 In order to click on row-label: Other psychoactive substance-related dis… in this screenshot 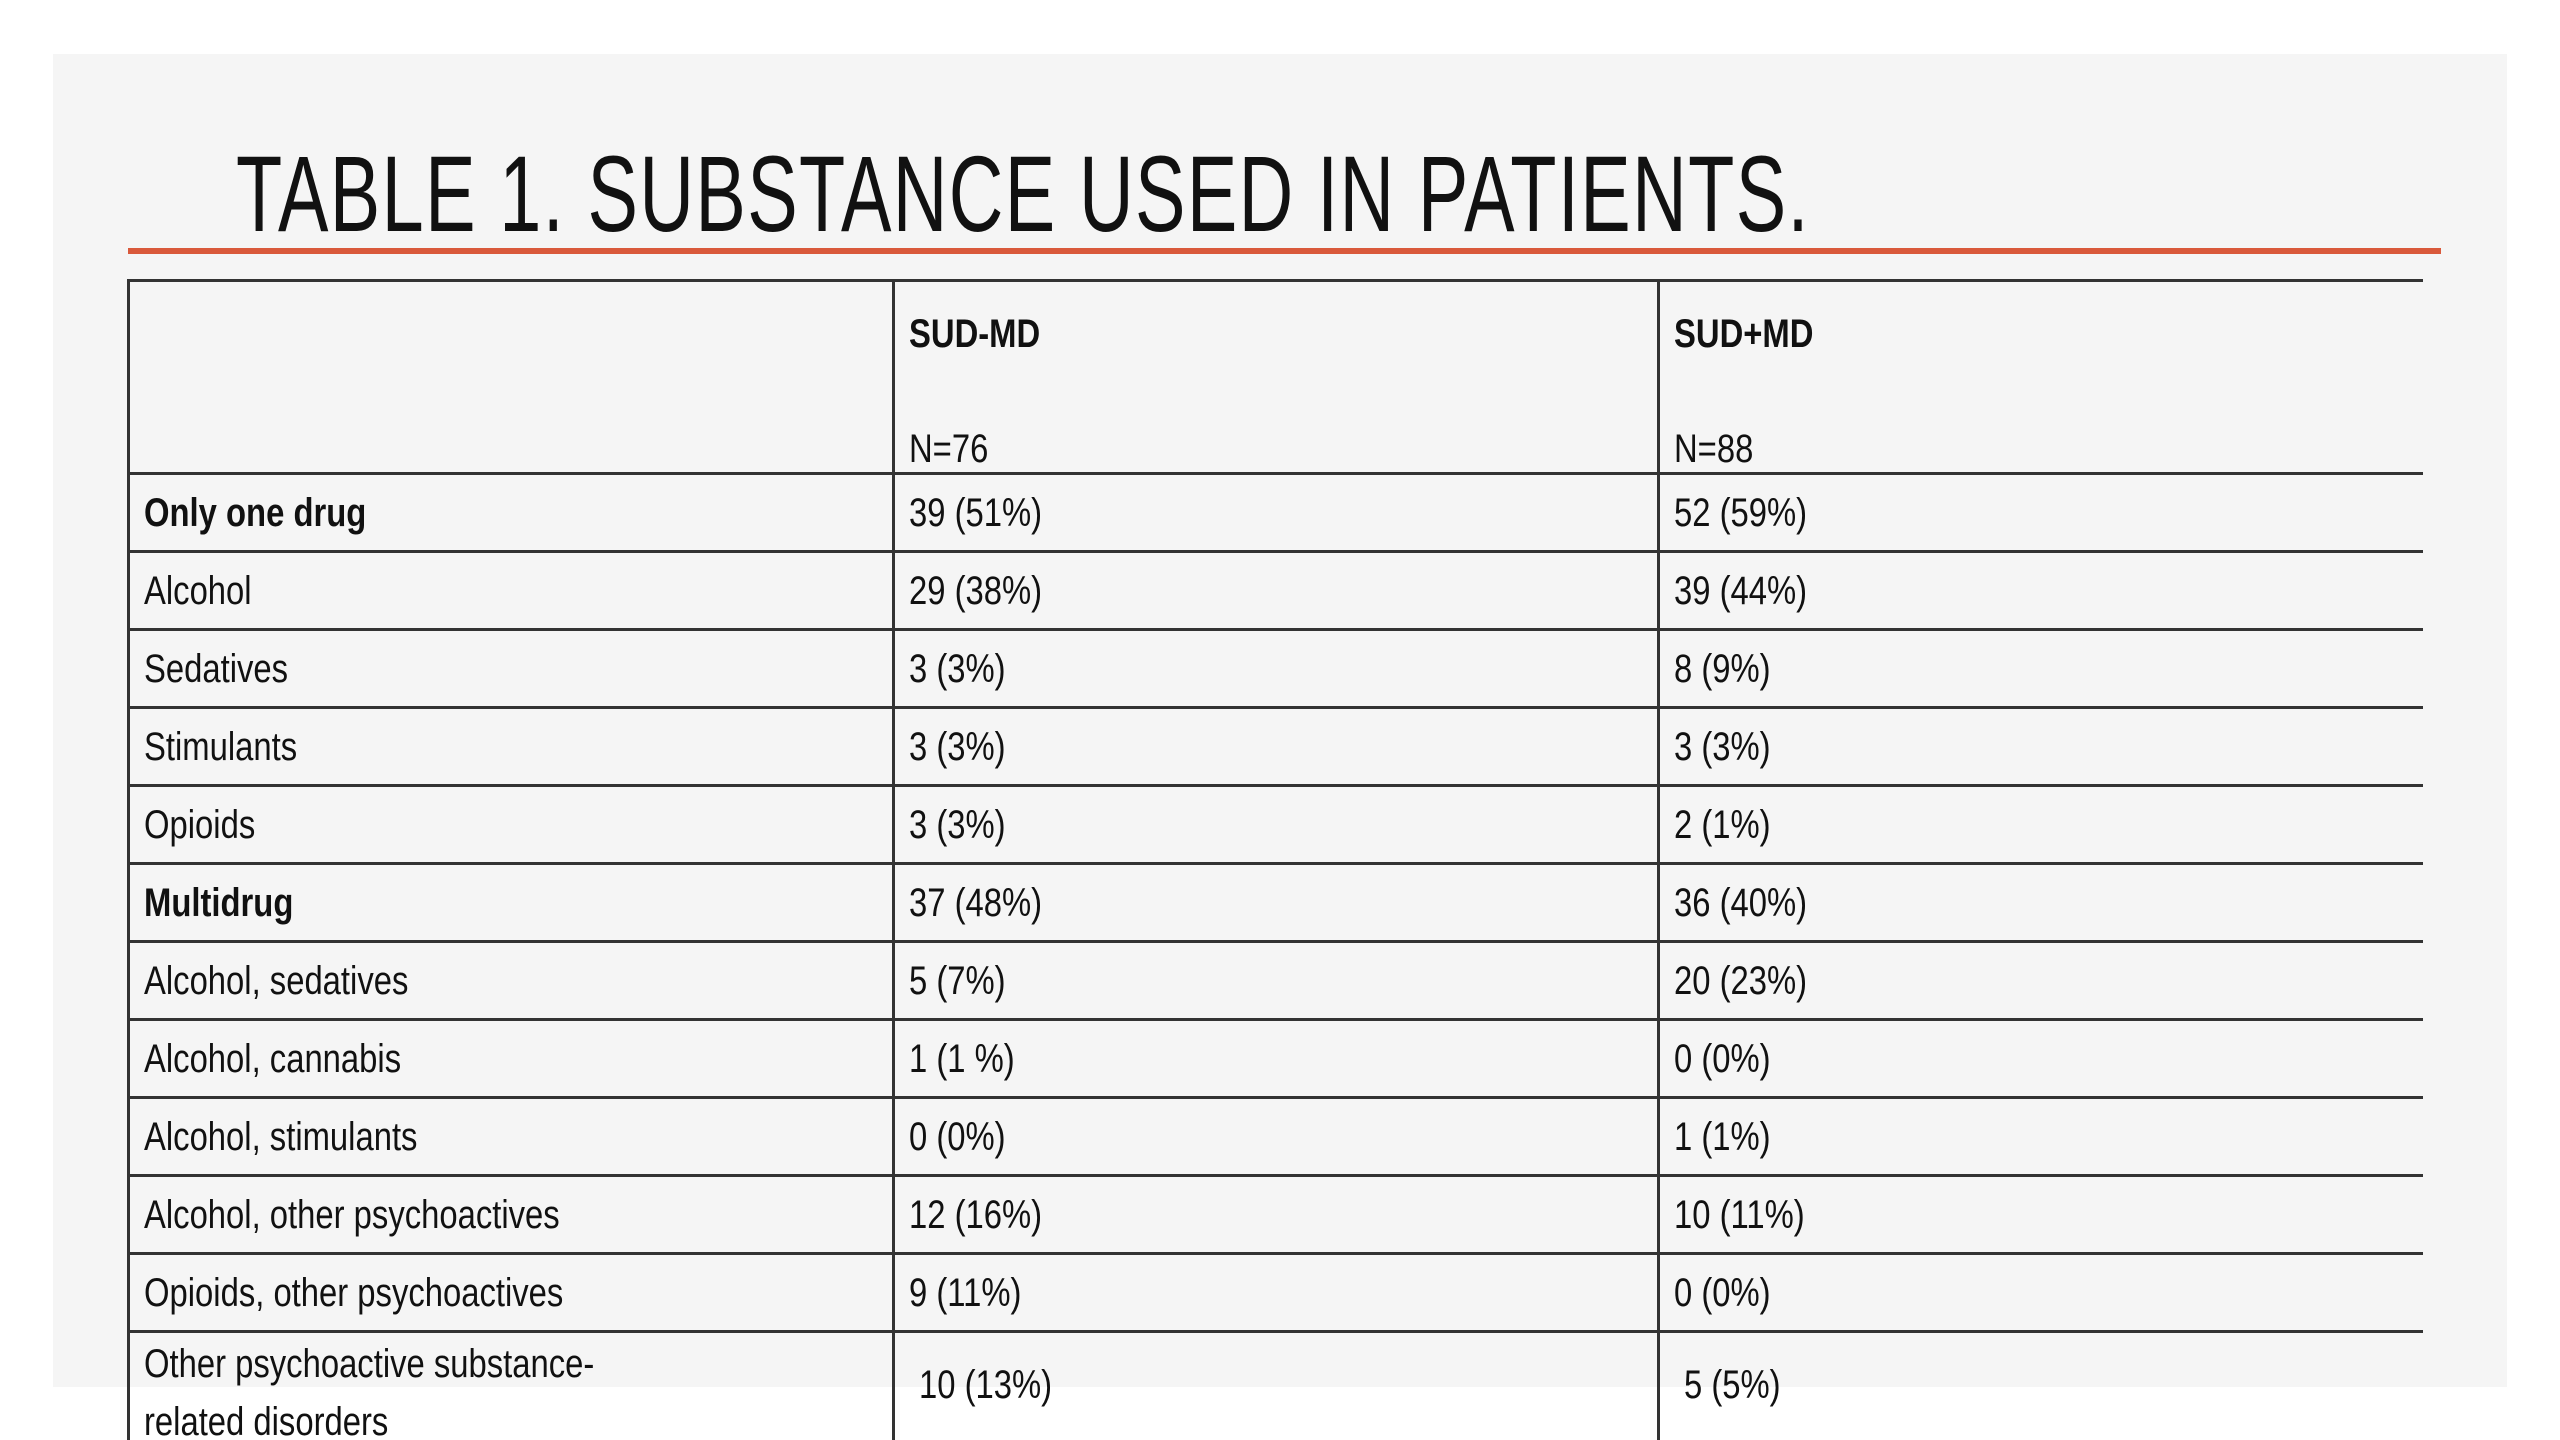, I will do `click(369, 1391)`.